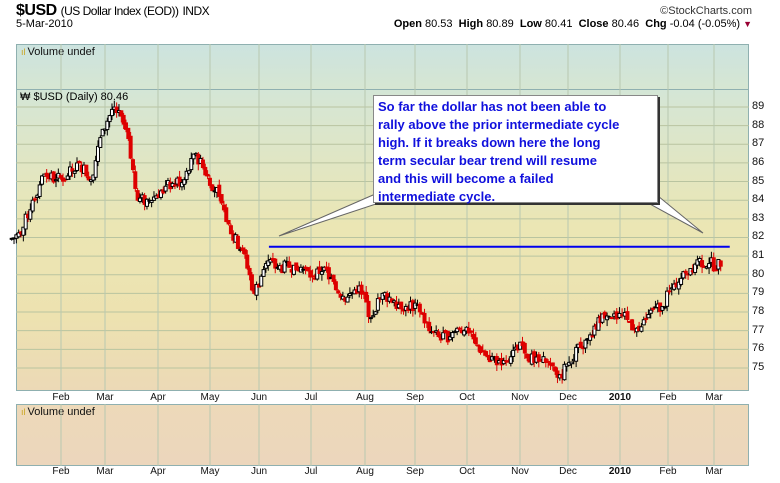 This screenshot has width=780, height=483. What do you see at coordinates (382, 67) in the screenshot?
I see `volume-panel-top: ıl Volume undef` at bounding box center [382, 67].